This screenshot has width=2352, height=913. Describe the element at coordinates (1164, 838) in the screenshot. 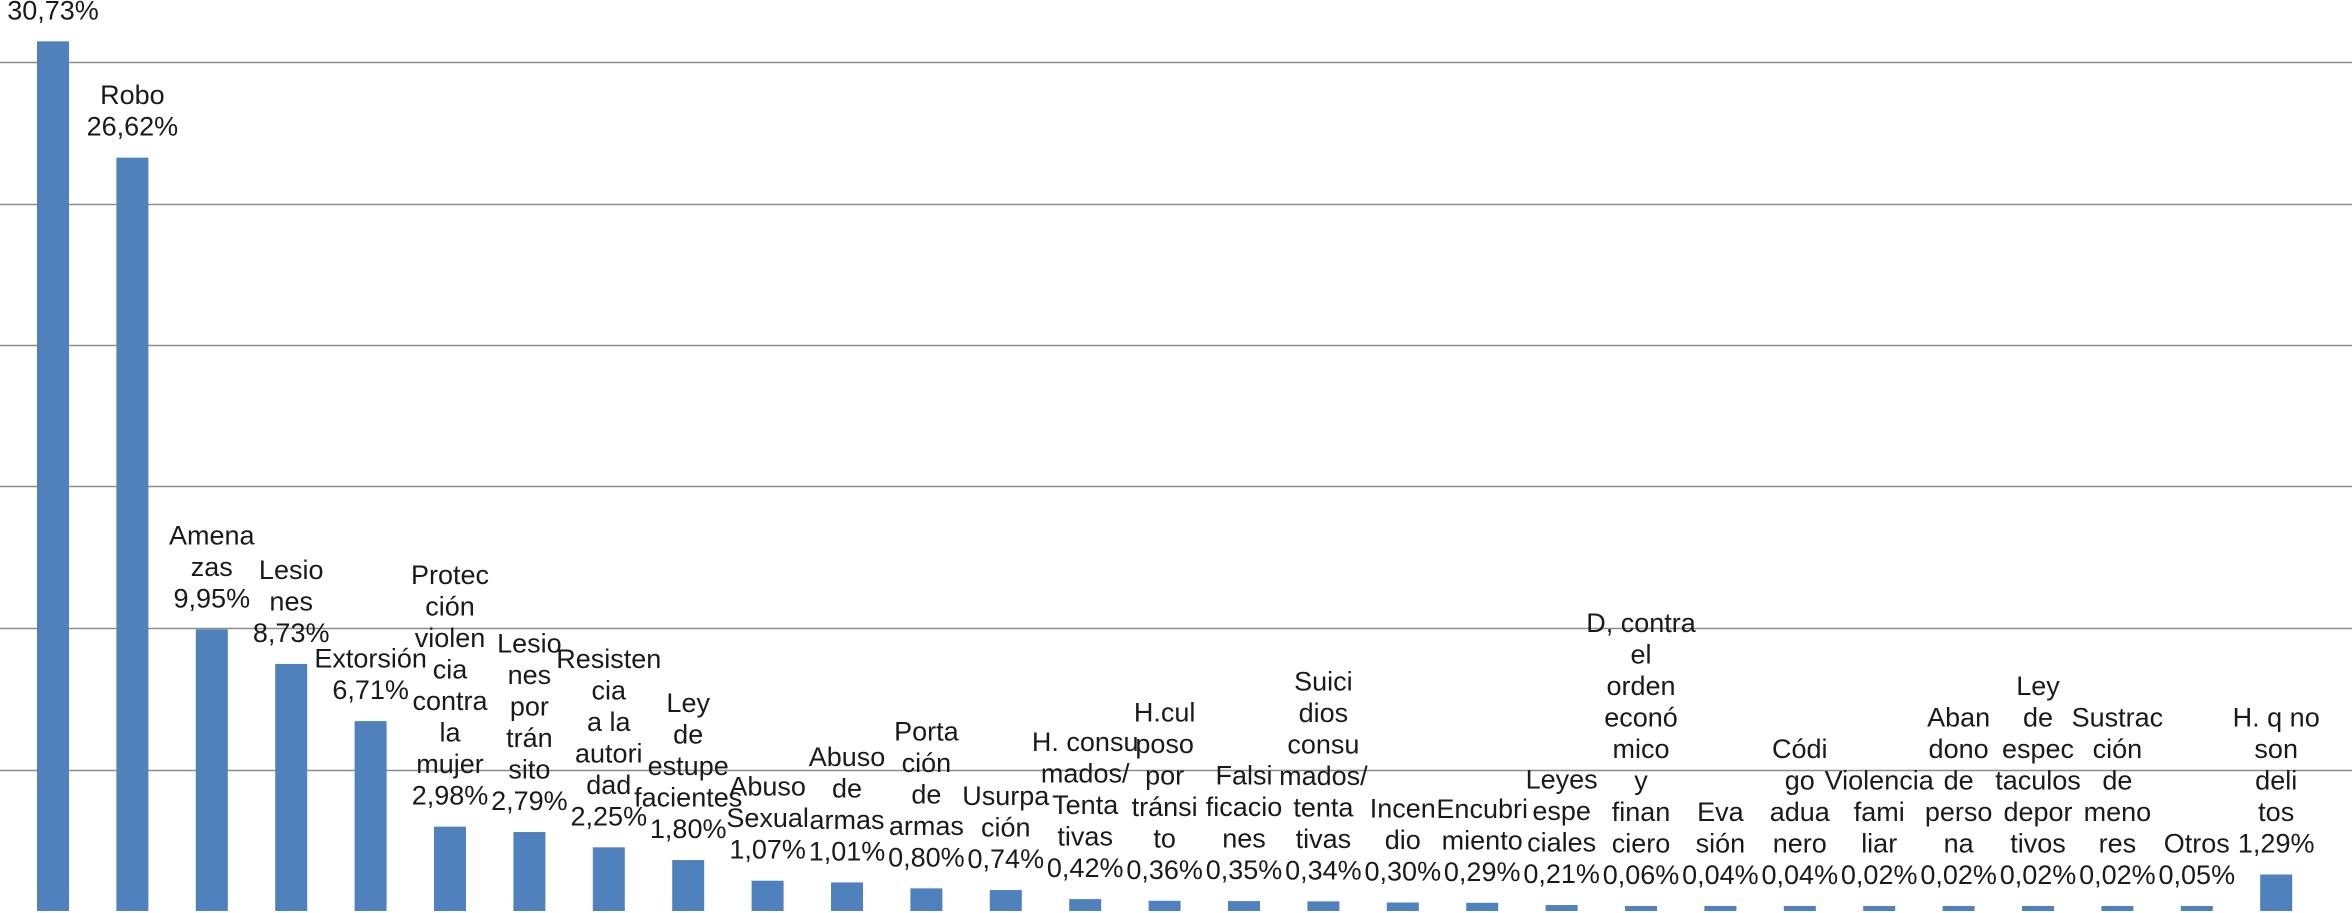

I see `category-label: to` at that location.